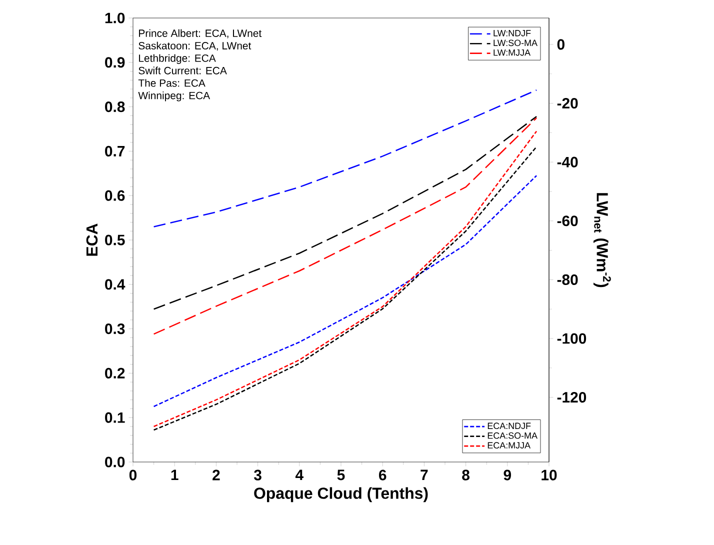 Image resolution: width=714 pixels, height=545 pixels. What do you see at coordinates (182, 70) in the screenshot?
I see `annotation: Swift Current: ECA` at bounding box center [182, 70].